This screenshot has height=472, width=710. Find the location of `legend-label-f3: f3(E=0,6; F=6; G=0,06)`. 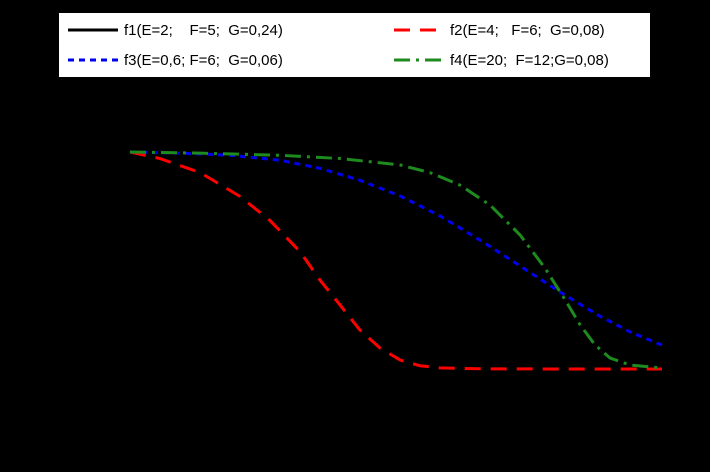

legend-label-f3: f3(E=0,6; F=6; G=0,06) is located at coordinates (203, 60).